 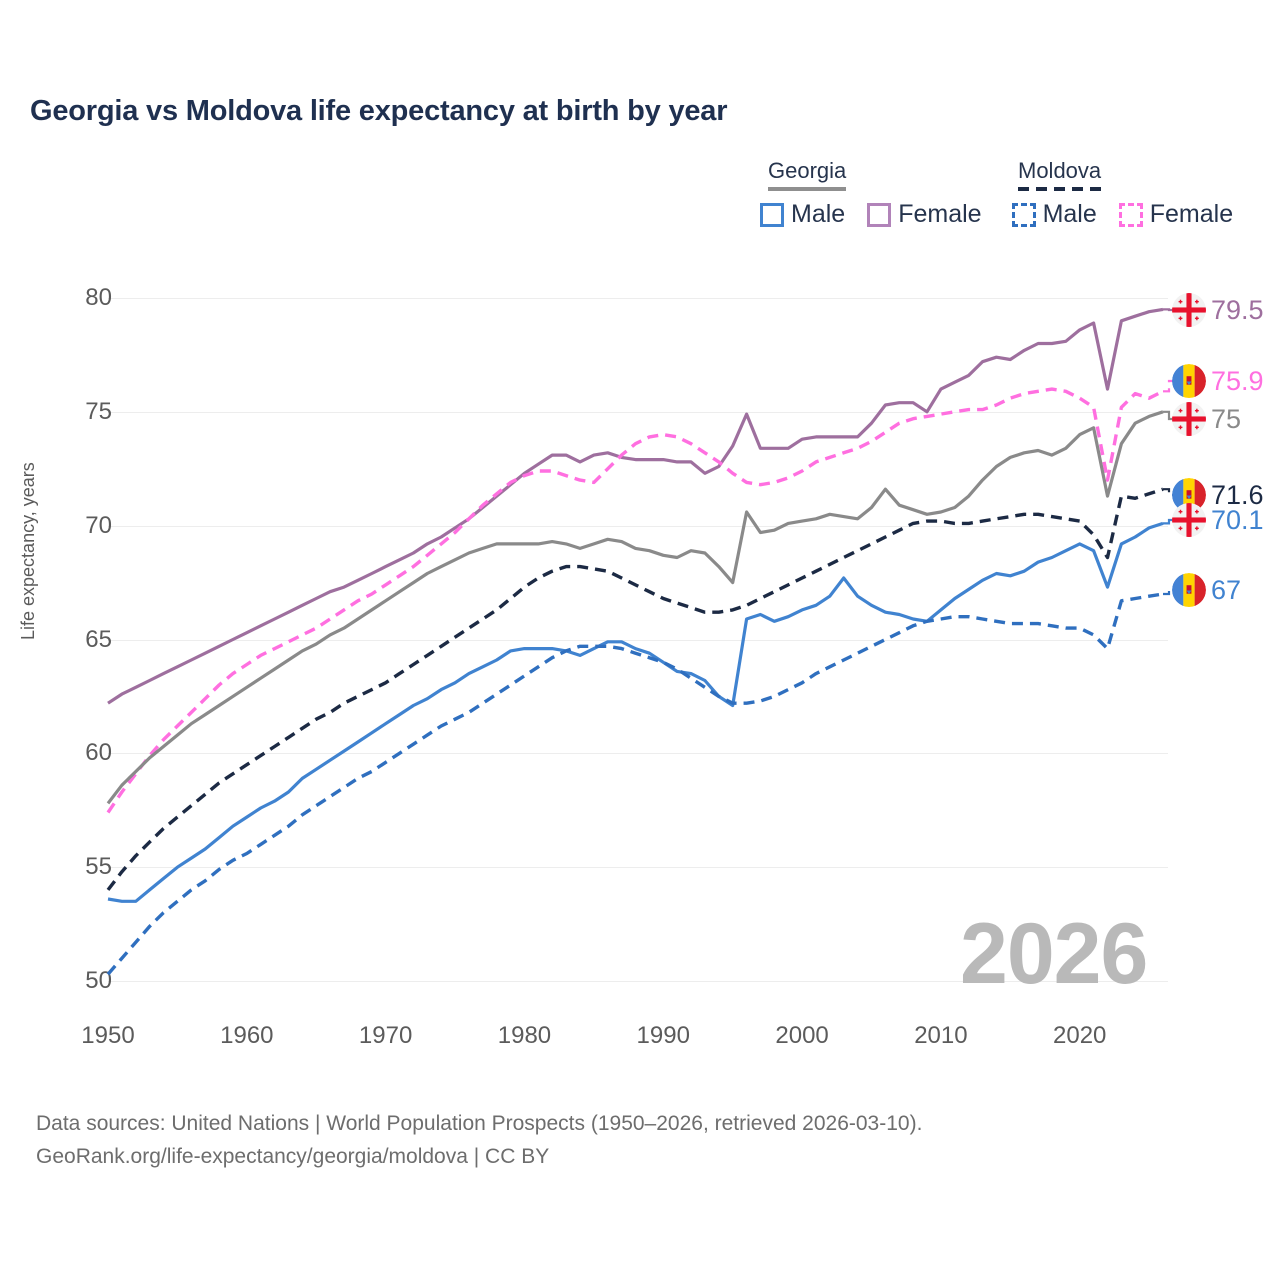 What do you see at coordinates (996, 214) in the screenshot?
I see `legend-items: Male Female Male Female` at bounding box center [996, 214].